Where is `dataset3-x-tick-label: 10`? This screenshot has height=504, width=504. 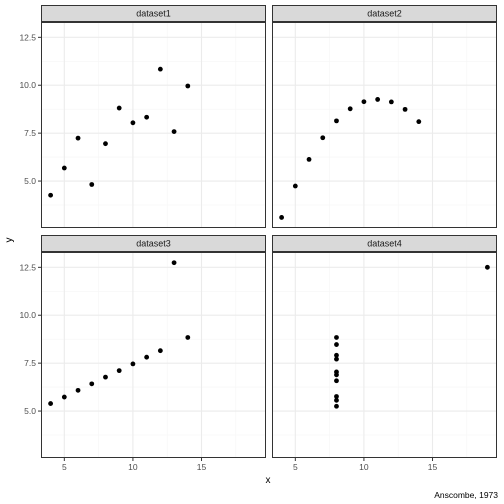
dataset3-x-tick-label: 10 is located at coordinates (133, 467).